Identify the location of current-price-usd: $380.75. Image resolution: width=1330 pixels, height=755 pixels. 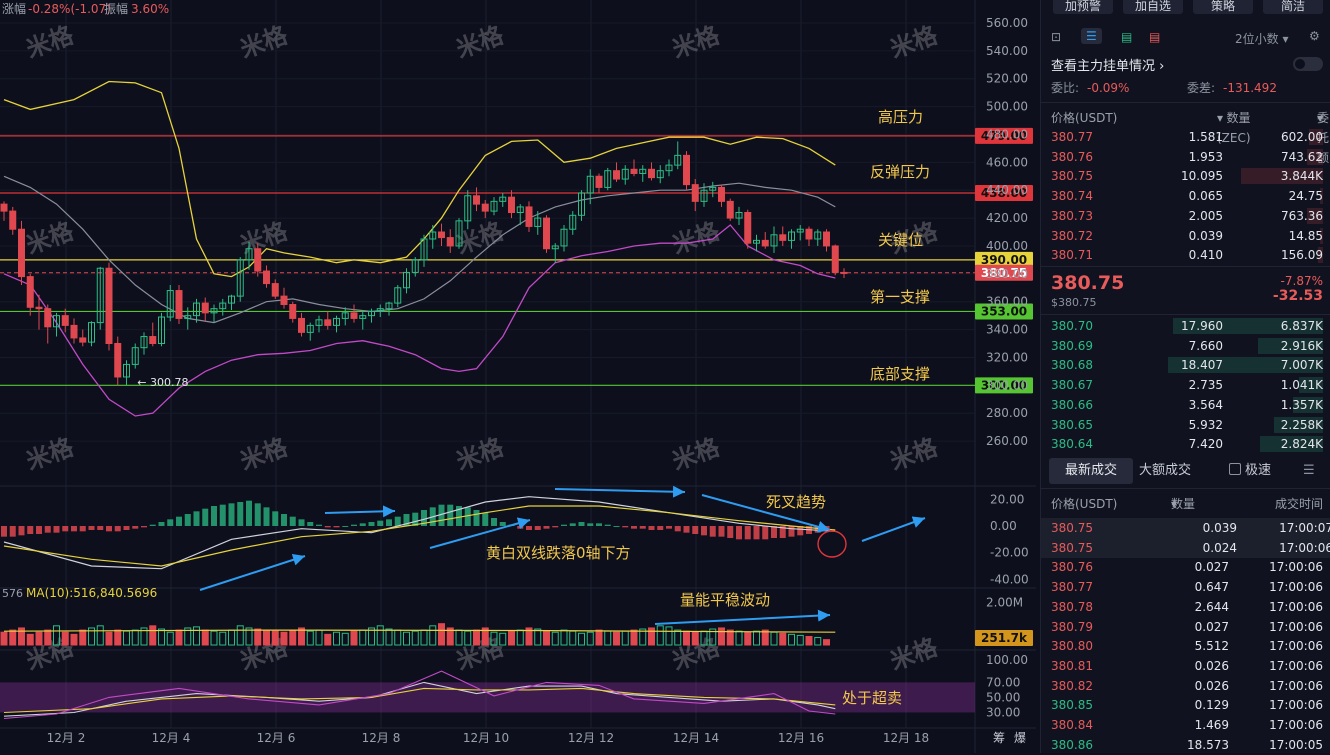
(1074, 302).